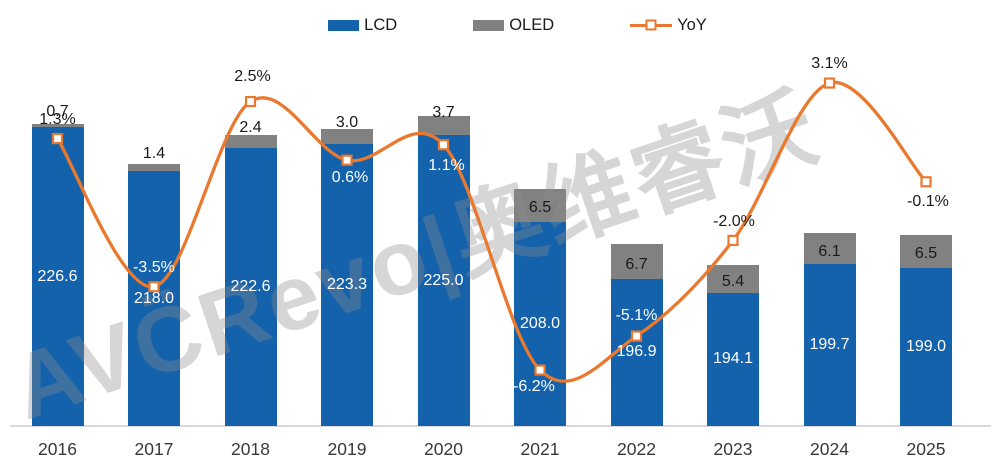 This screenshot has height=475, width=995. Describe the element at coordinates (443, 280) in the screenshot. I see `lcd-value-label-2020: 225.0` at that location.